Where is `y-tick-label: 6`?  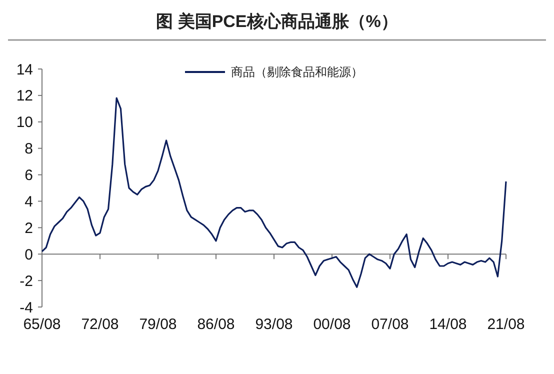 y-tick-label: 6 is located at coordinates (28, 175).